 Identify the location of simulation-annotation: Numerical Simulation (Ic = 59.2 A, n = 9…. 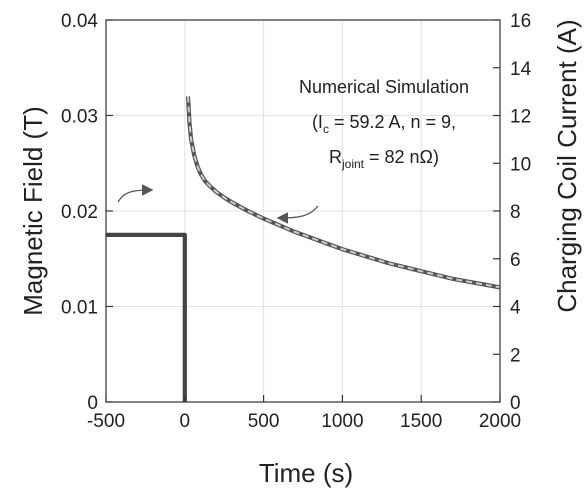
(384, 124).